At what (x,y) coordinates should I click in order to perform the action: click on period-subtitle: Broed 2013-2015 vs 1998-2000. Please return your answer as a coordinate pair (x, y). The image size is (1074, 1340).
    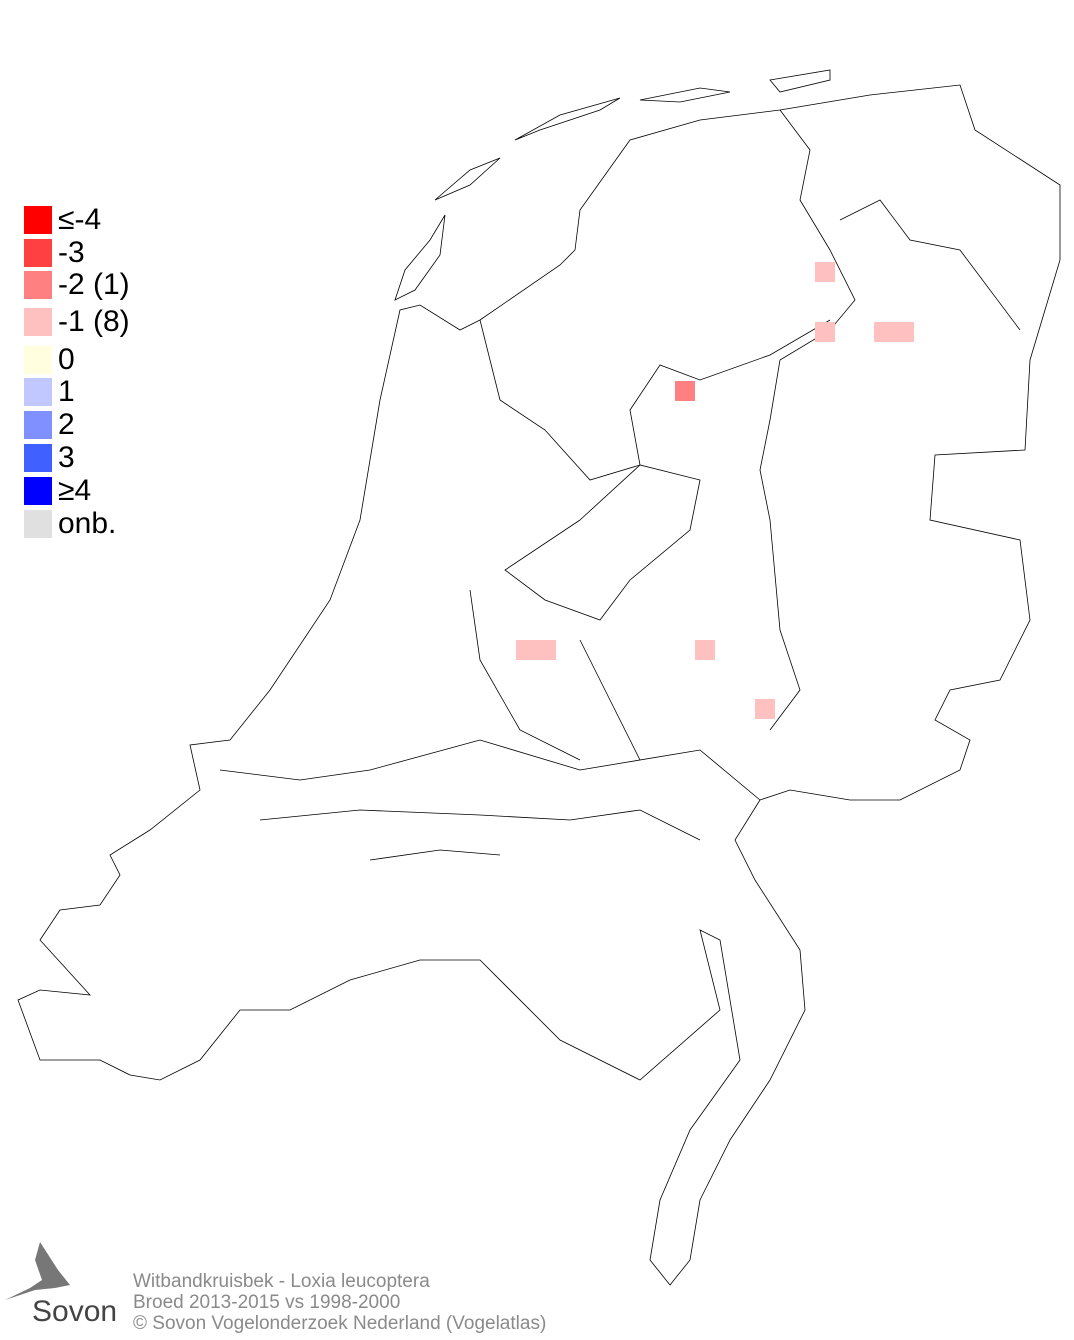
    Looking at the image, I should click on (267, 1302).